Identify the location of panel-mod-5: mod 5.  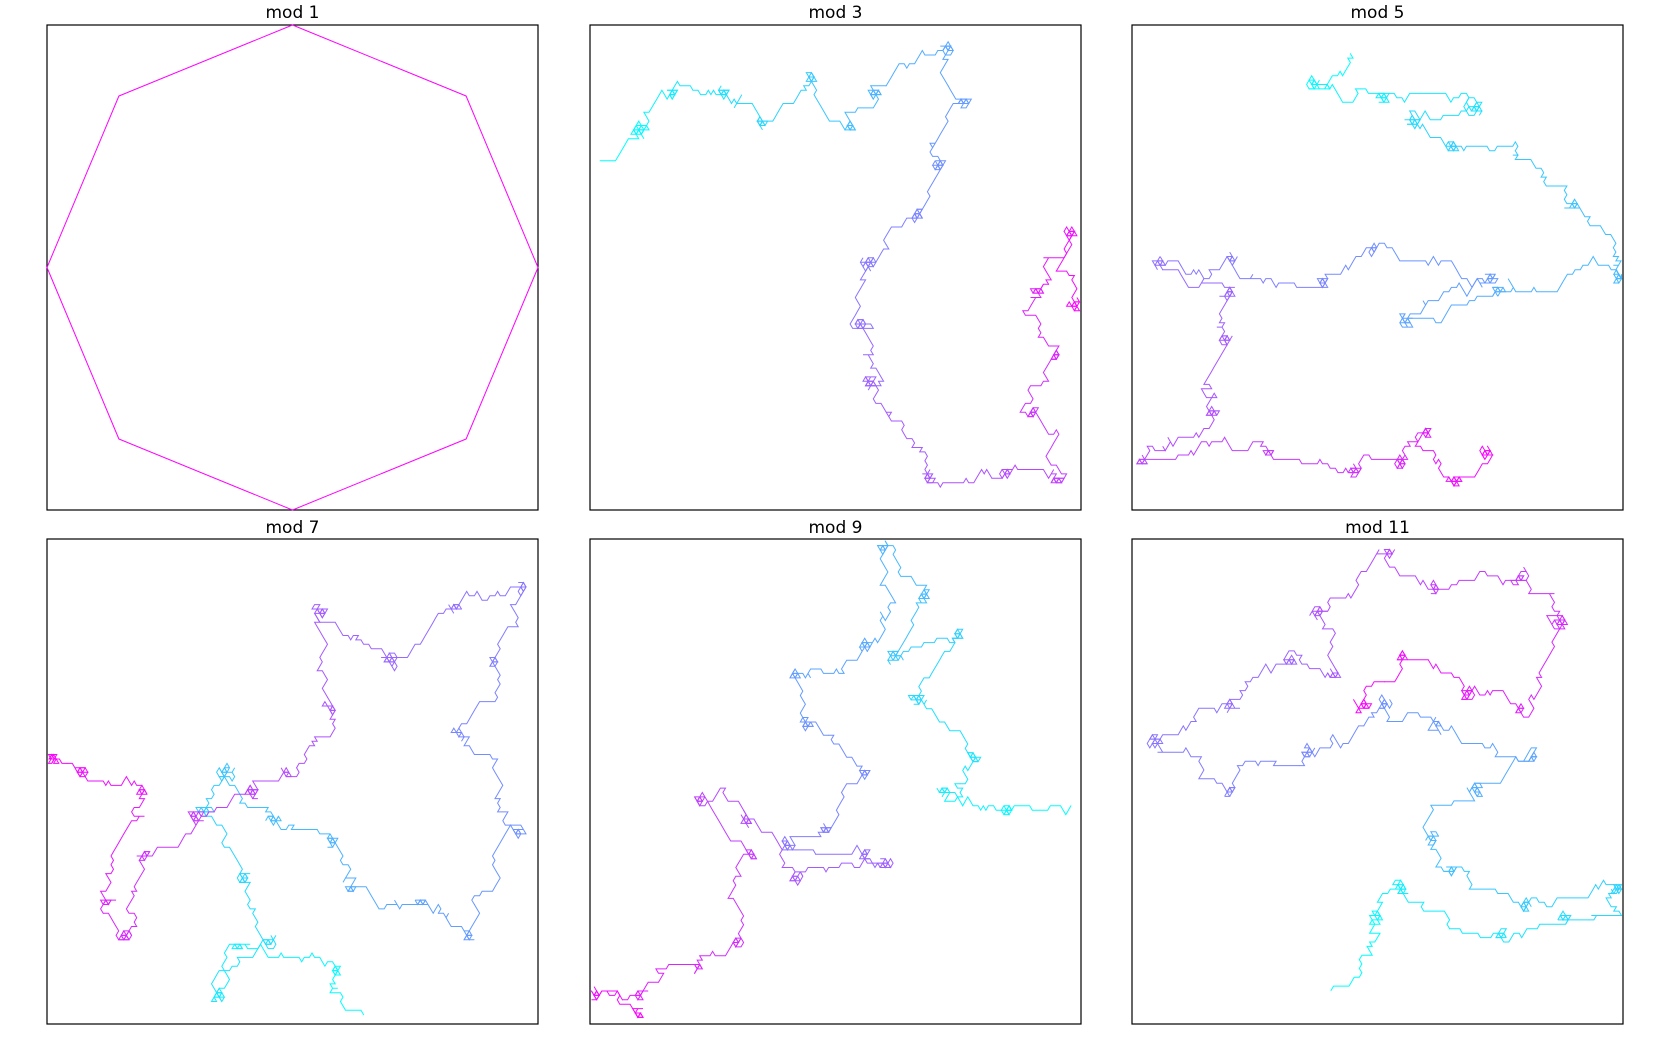
(1377, 257).